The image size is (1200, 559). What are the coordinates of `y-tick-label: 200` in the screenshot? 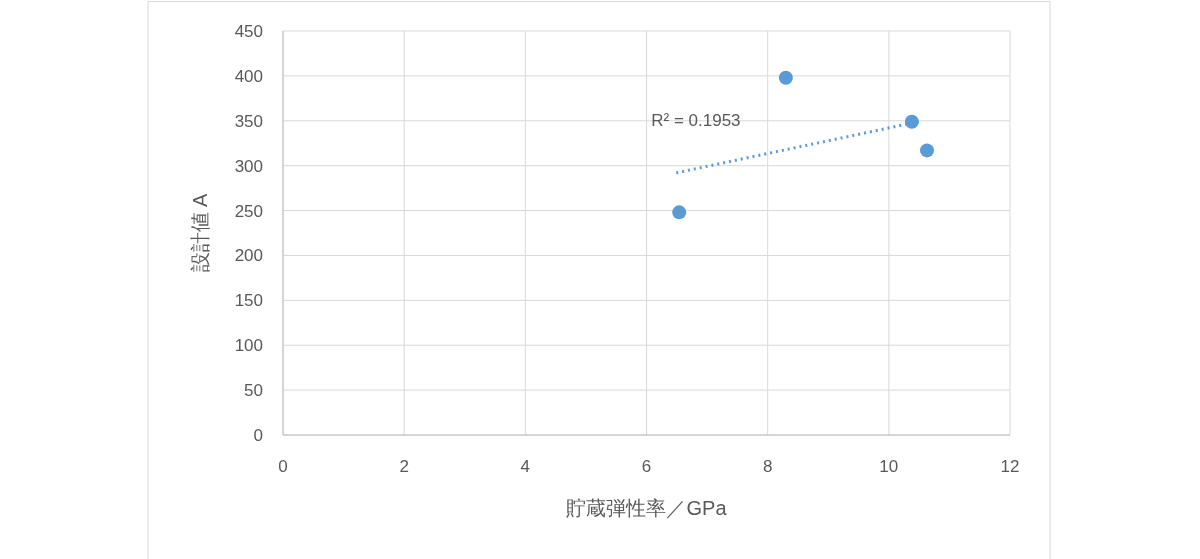 It's located at (248, 256).